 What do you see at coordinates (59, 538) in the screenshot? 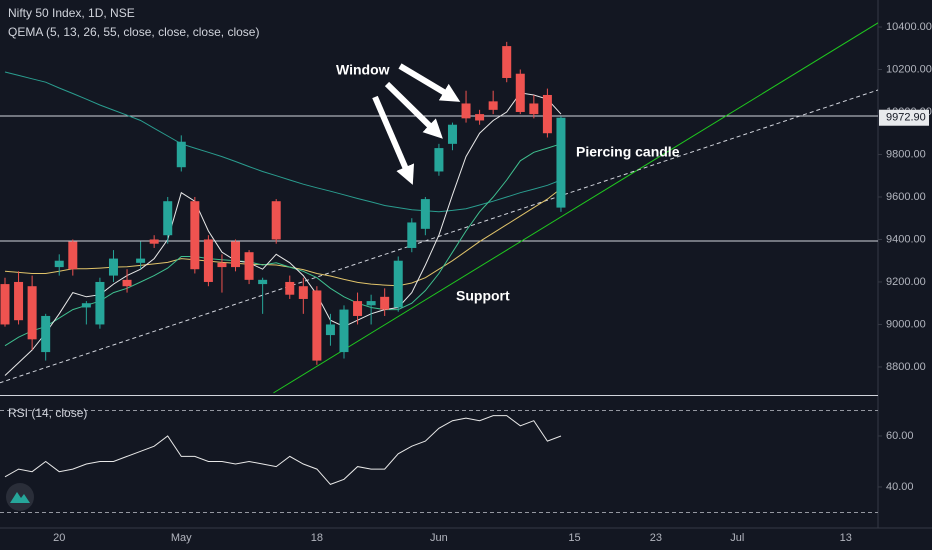
I see `x-tick-label: 20` at bounding box center [59, 538].